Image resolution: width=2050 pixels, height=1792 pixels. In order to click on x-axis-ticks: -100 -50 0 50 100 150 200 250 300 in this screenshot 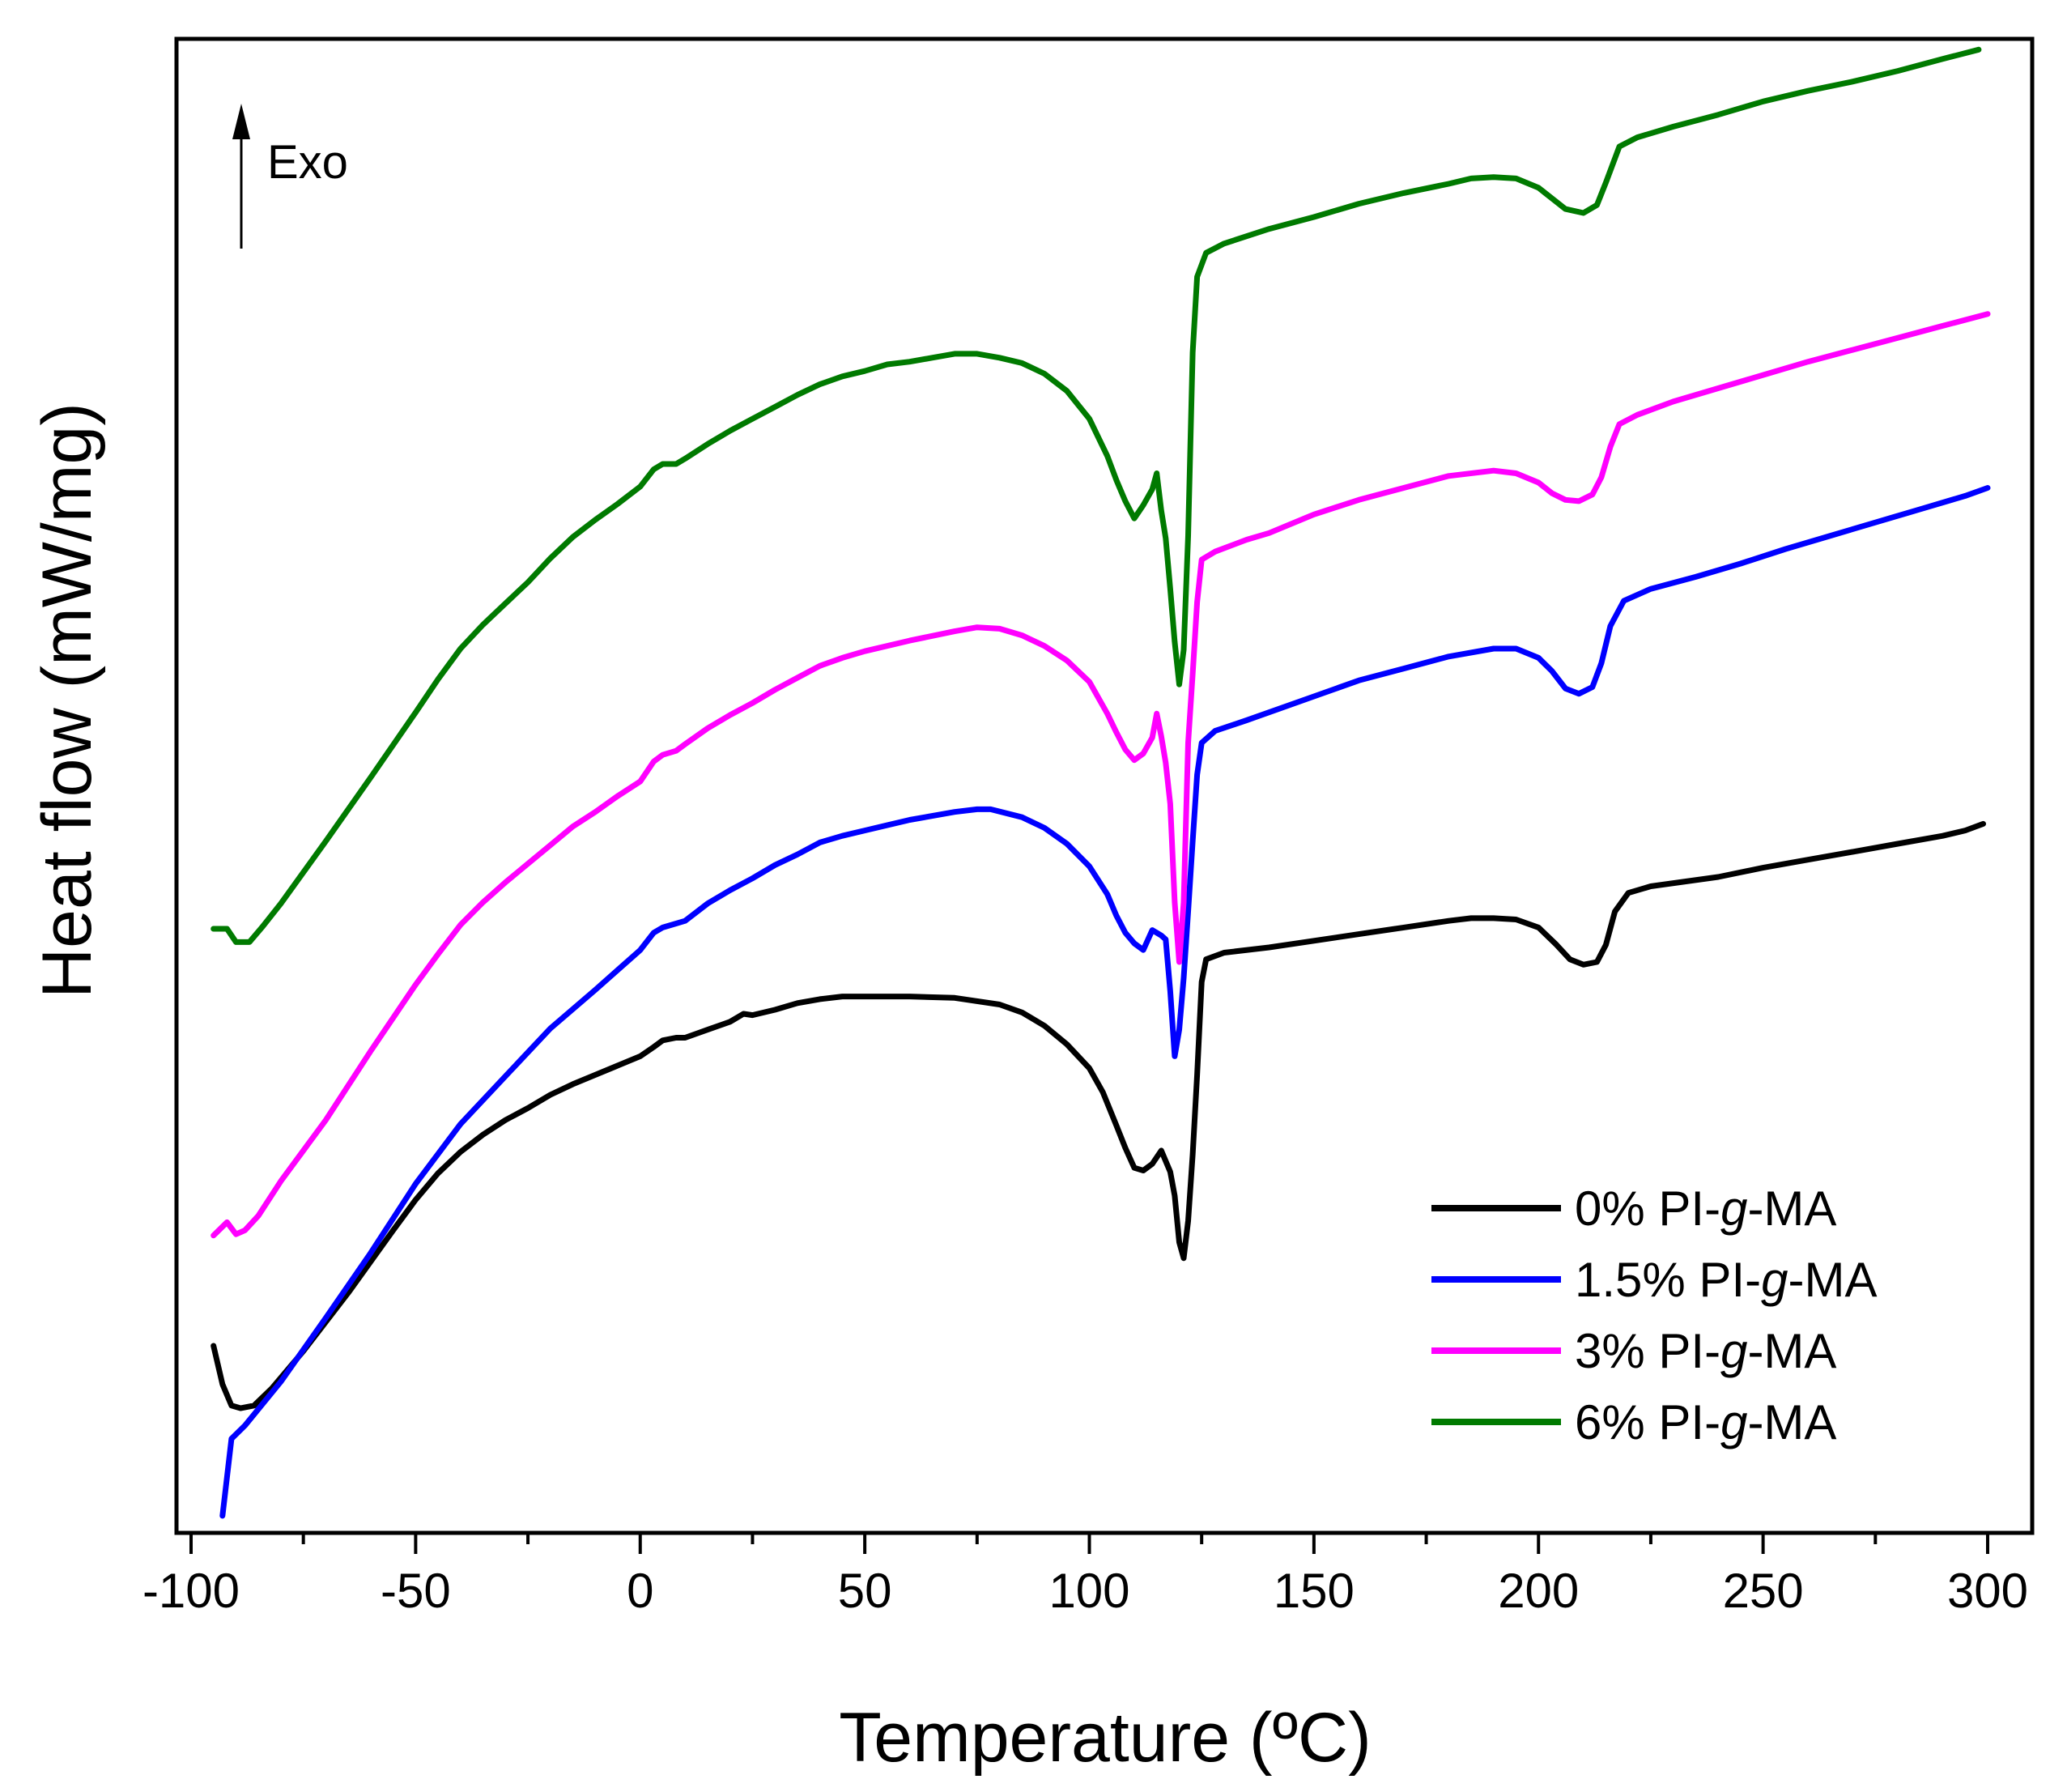, I will do `click(1085, 1576)`.